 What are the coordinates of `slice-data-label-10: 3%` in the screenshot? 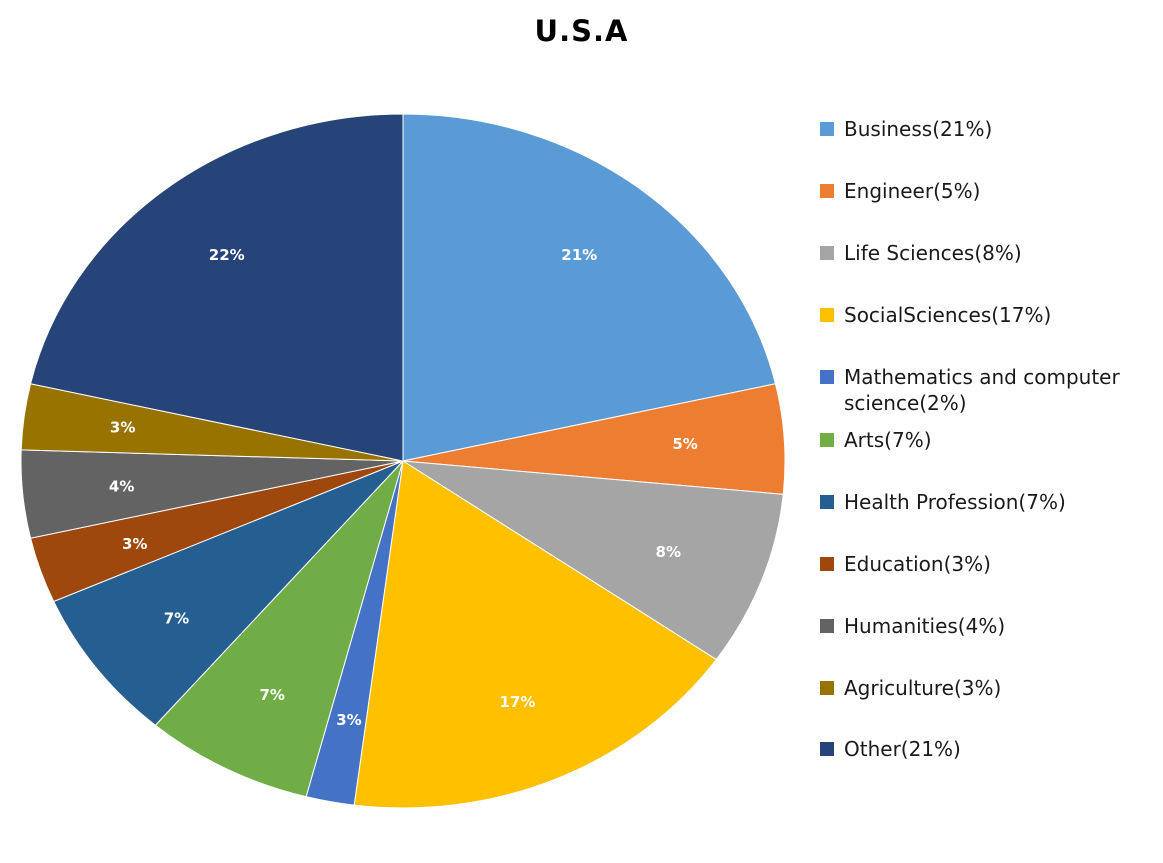 It's located at (122, 427).